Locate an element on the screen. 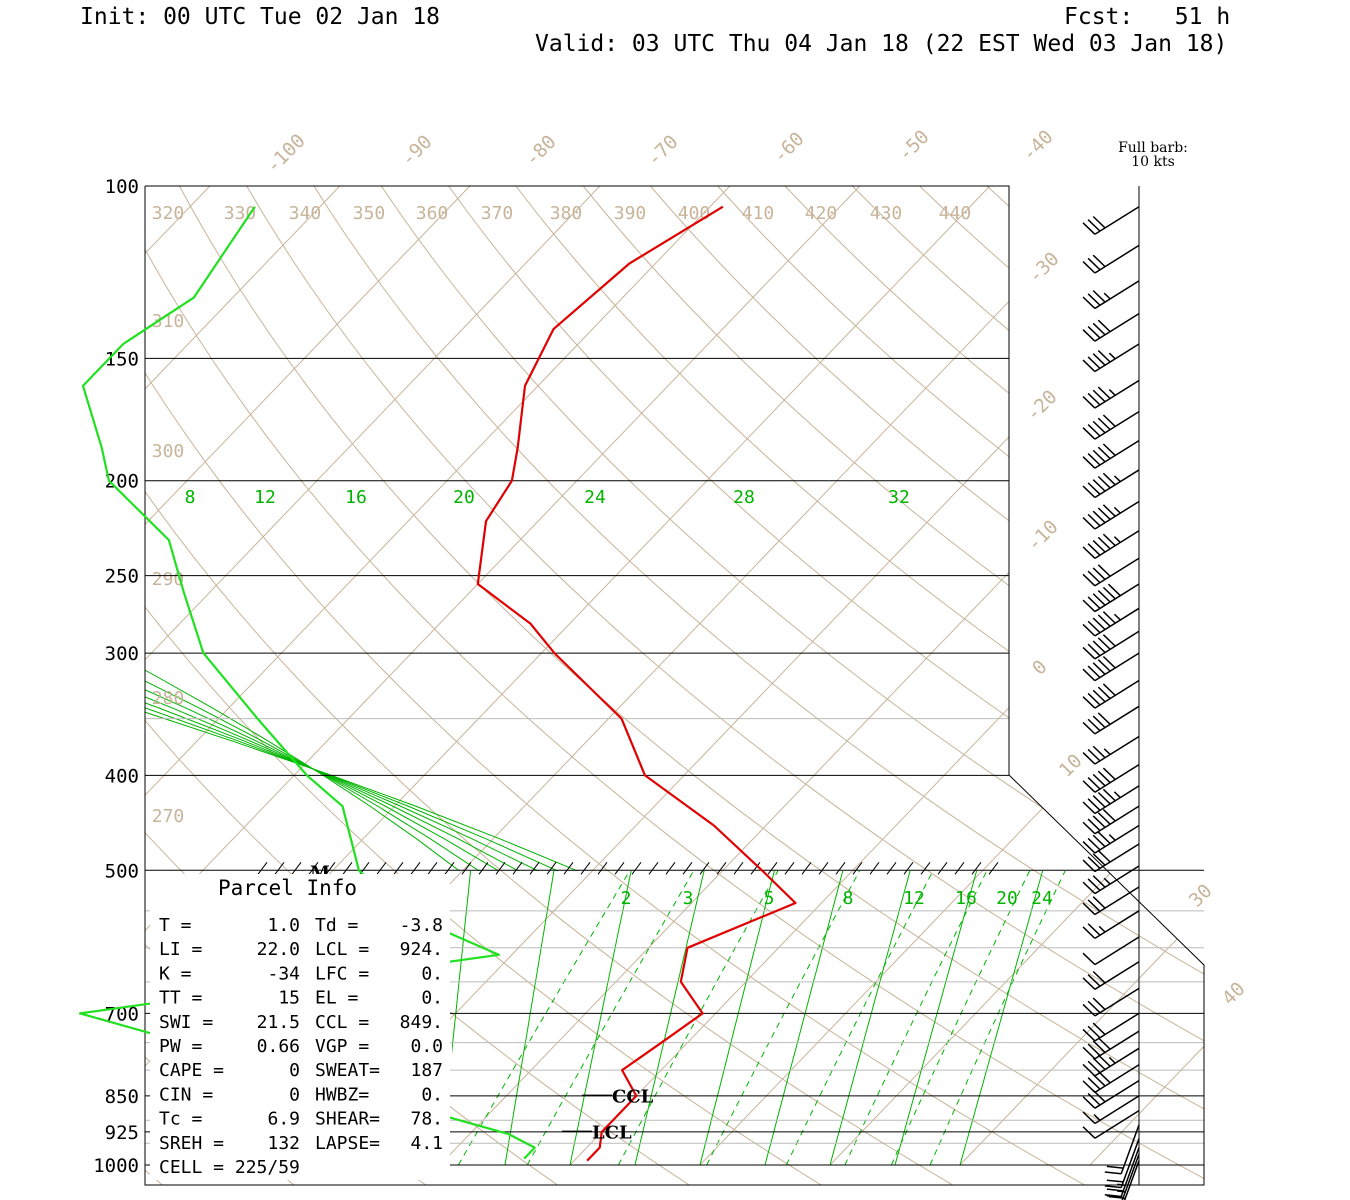  isotherm-label: -90 is located at coordinates (417, 151).